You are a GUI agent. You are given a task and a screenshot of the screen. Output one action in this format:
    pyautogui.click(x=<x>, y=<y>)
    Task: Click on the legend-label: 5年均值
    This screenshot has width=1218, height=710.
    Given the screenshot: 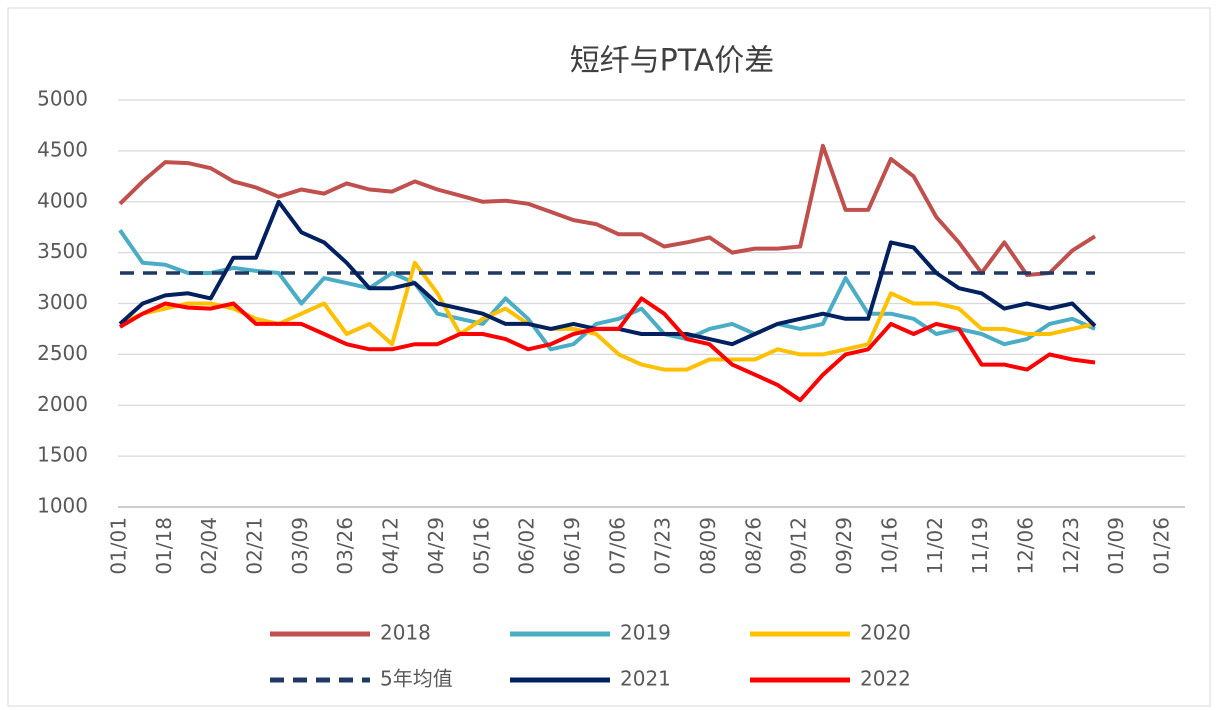 What is the action you would take?
    pyautogui.click(x=416, y=679)
    